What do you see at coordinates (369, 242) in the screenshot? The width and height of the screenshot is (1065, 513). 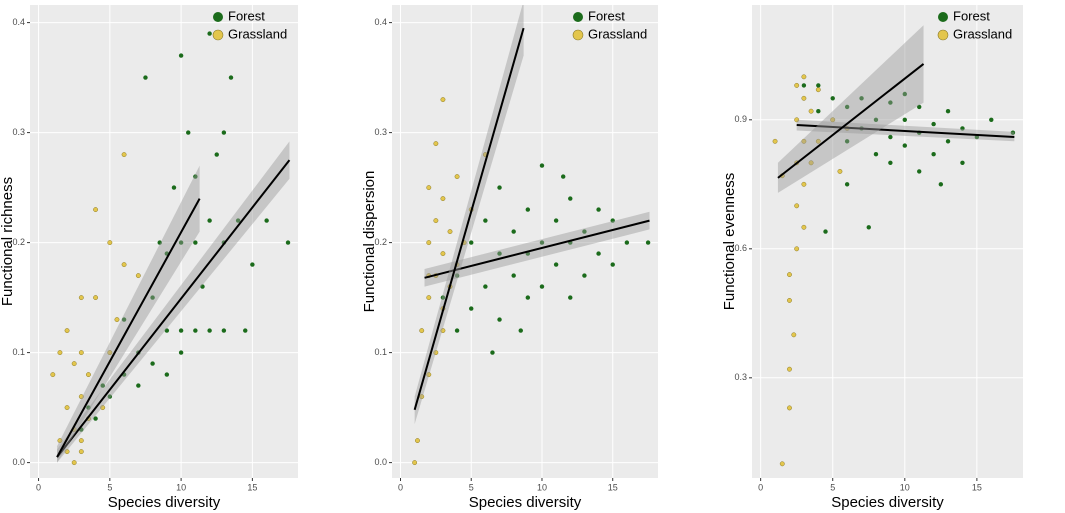 I see `y-axis-title: Functional dispersion` at bounding box center [369, 242].